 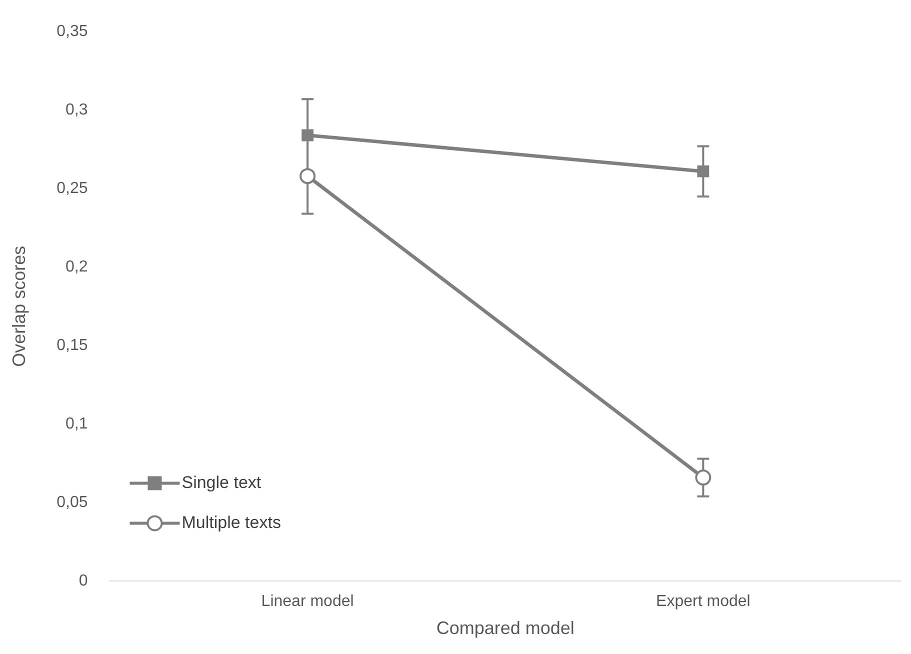 I want to click on y-tick-label: 0,35, so click(x=72, y=31).